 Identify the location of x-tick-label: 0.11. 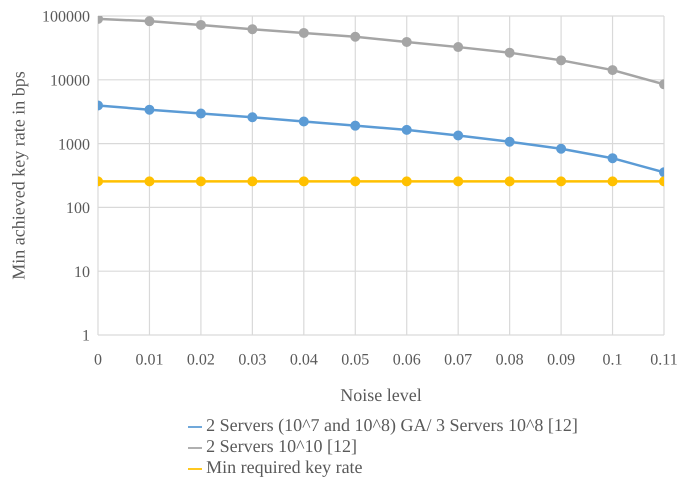
(664, 359).